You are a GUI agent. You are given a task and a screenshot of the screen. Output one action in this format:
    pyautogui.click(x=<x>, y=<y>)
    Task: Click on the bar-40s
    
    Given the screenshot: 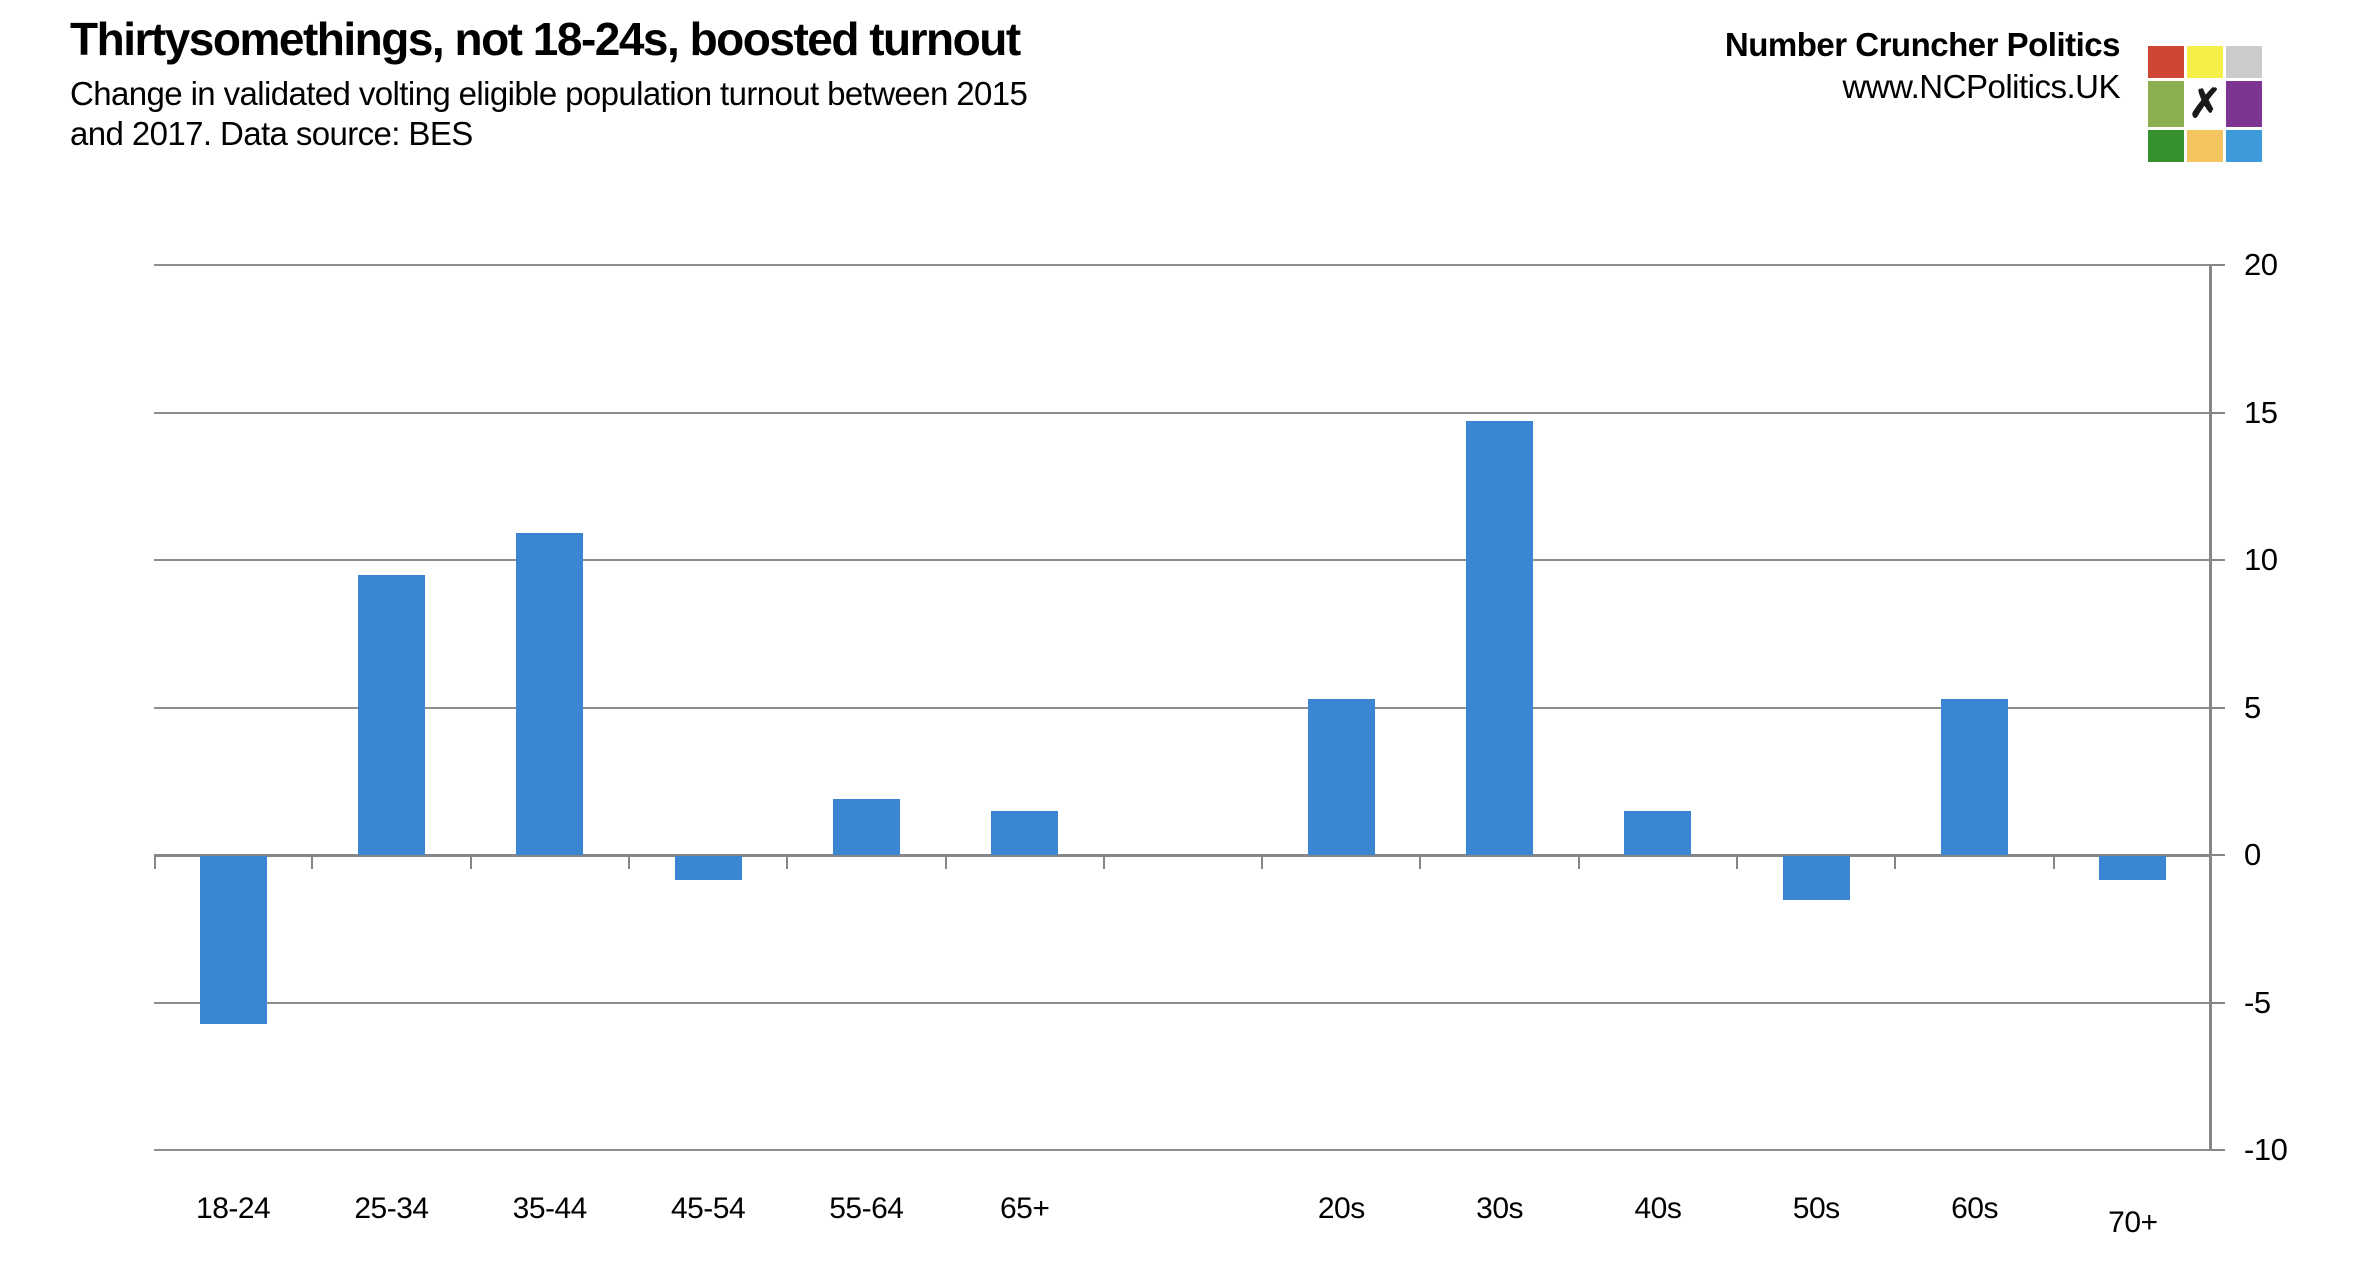 What is the action you would take?
    pyautogui.click(x=1658, y=832)
    